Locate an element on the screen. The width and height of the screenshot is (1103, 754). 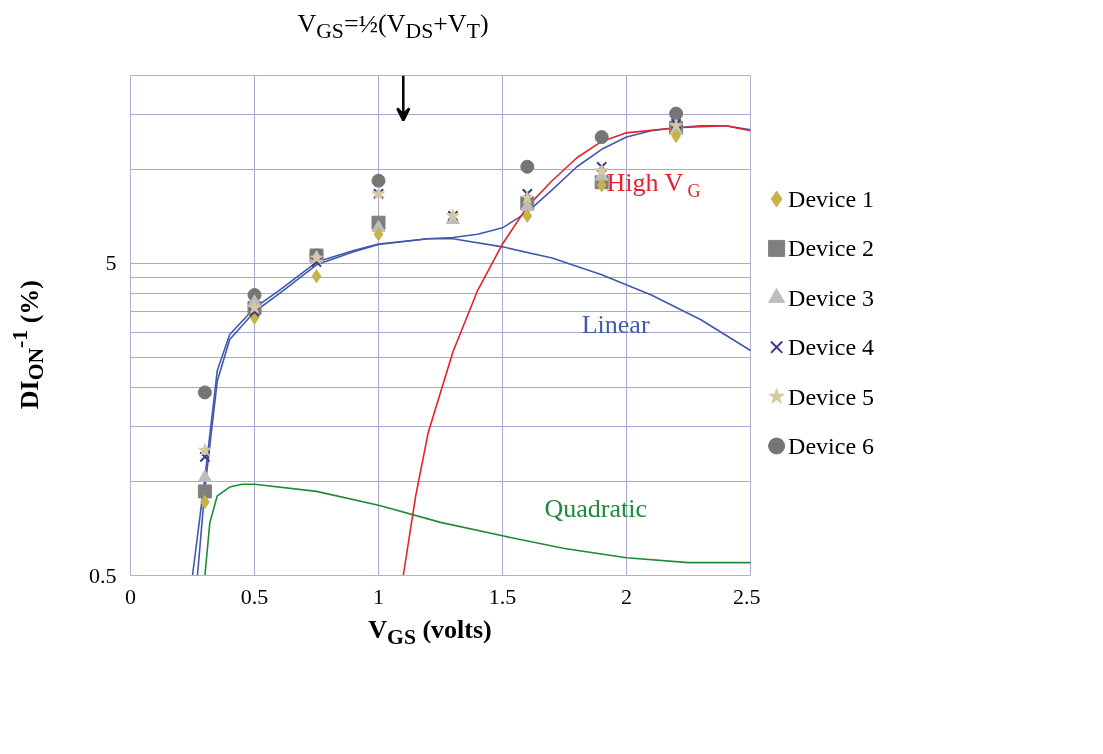
legend-label: Device 4 is located at coordinates (831, 347).